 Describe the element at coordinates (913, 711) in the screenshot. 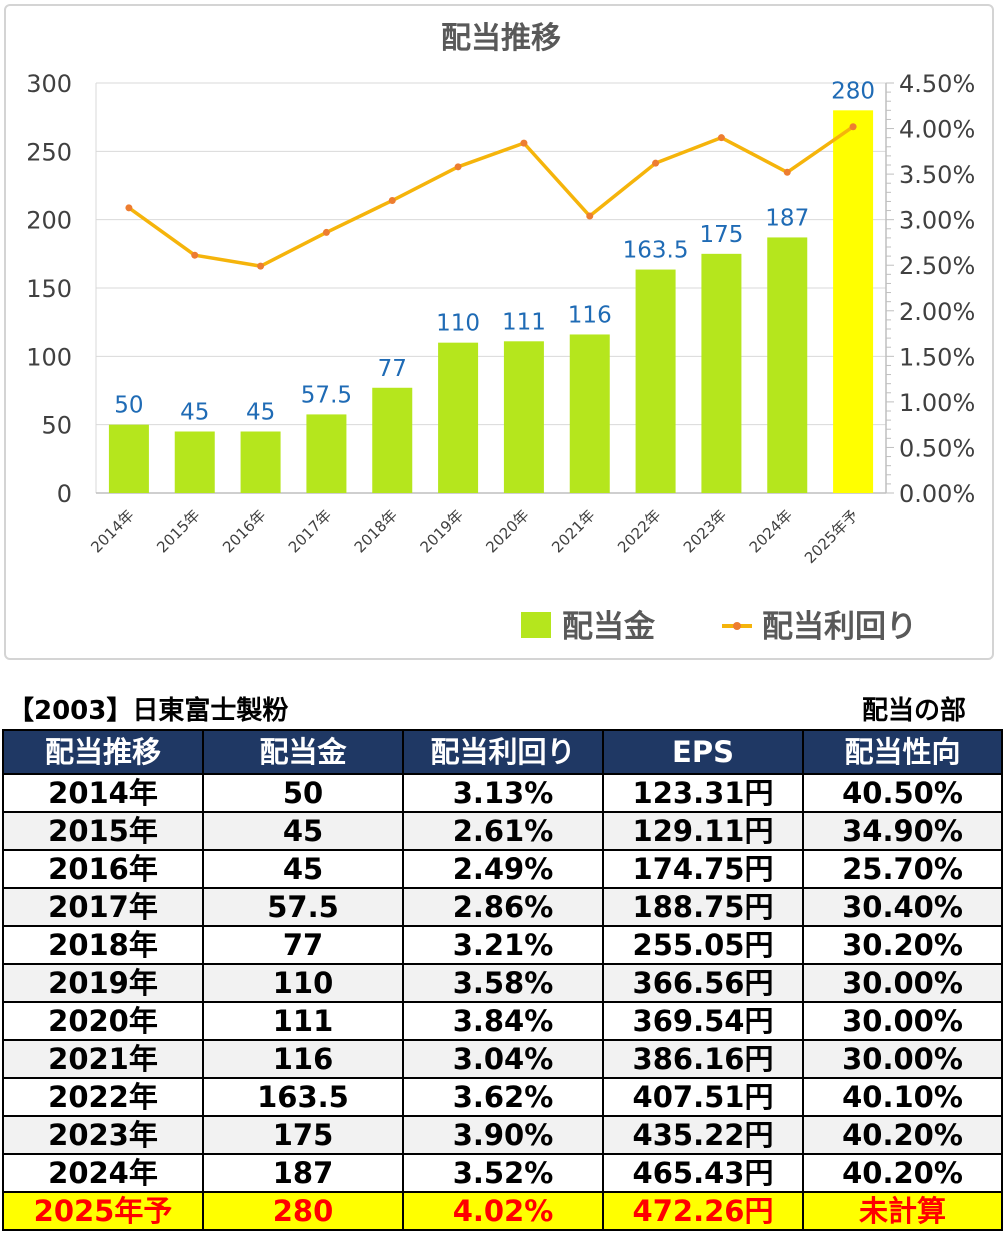

I see `table-section-label: 配当の部` at that location.